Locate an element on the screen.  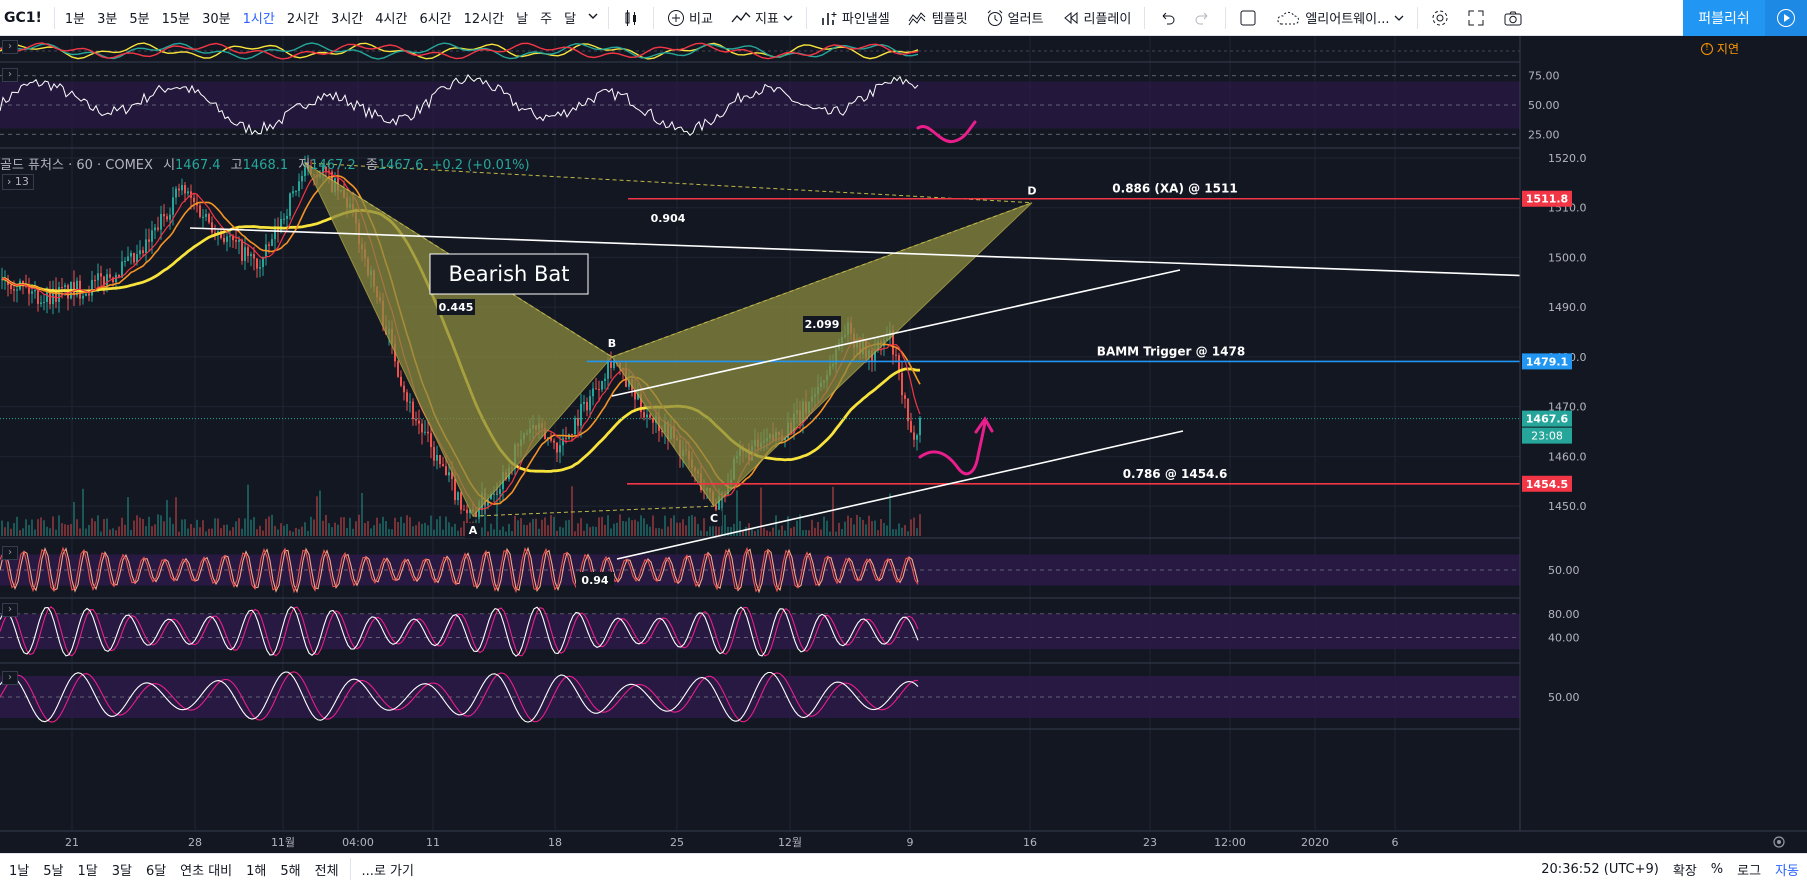
range-6: 1해 is located at coordinates (256, 871).